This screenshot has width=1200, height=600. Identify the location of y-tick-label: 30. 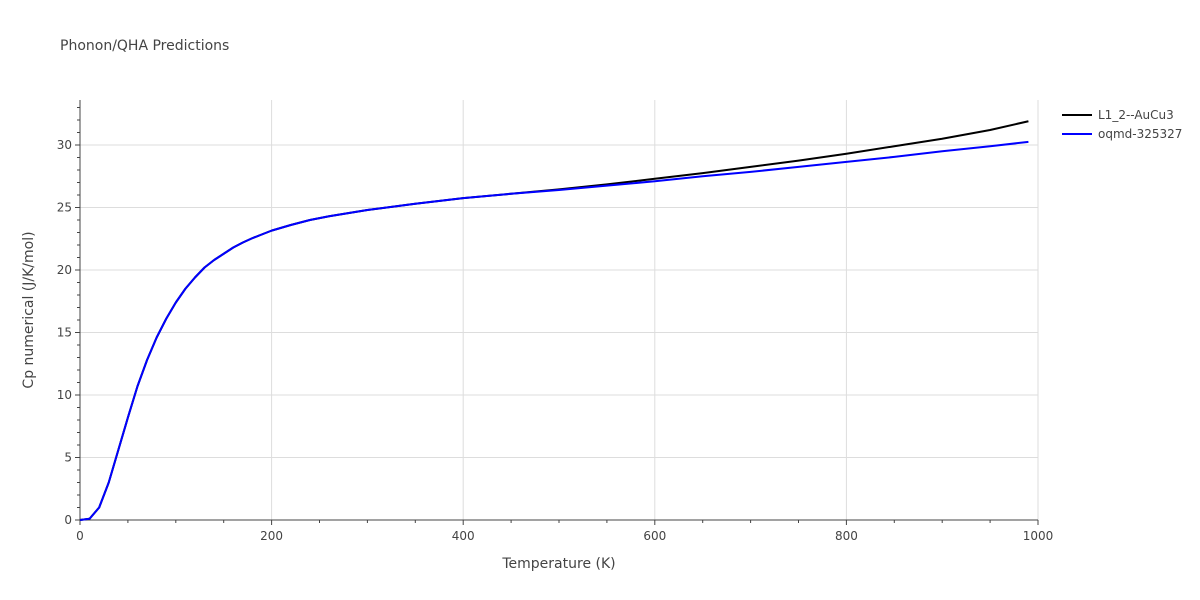
(64, 145).